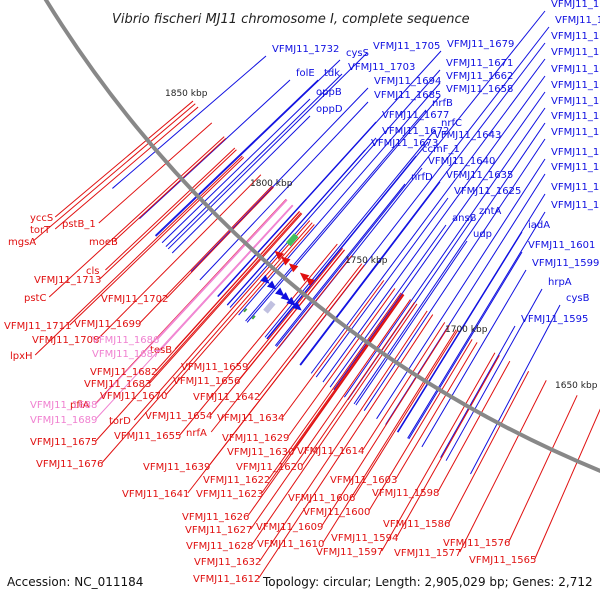  What do you see at coordinates (577, 20) in the screenshot?
I see `forward-gene-label: VFMJ11_1650` at bounding box center [577, 20].